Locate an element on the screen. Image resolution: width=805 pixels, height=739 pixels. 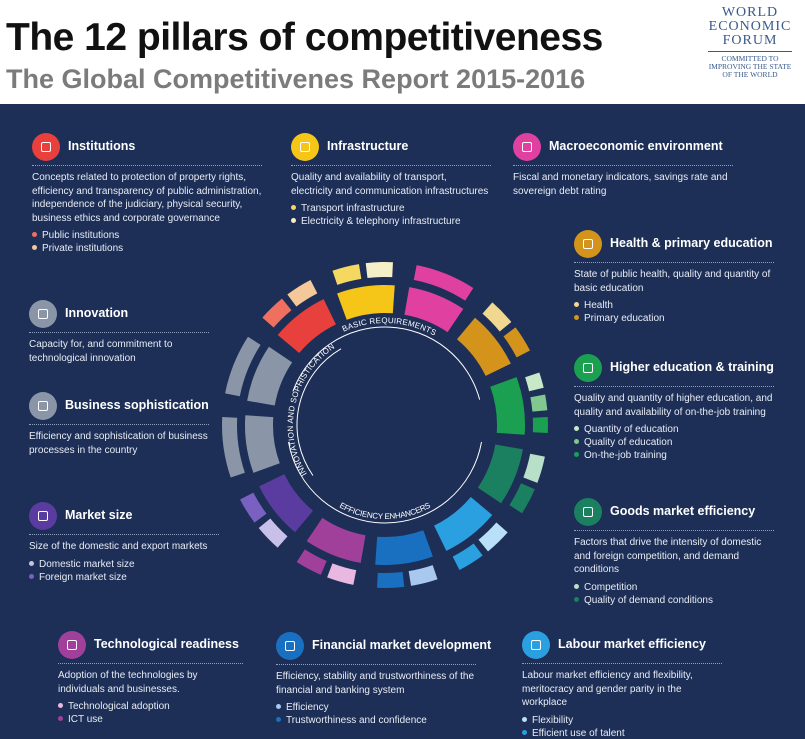
item-text: Transport infrastructure is located at coordinates (353, 208).